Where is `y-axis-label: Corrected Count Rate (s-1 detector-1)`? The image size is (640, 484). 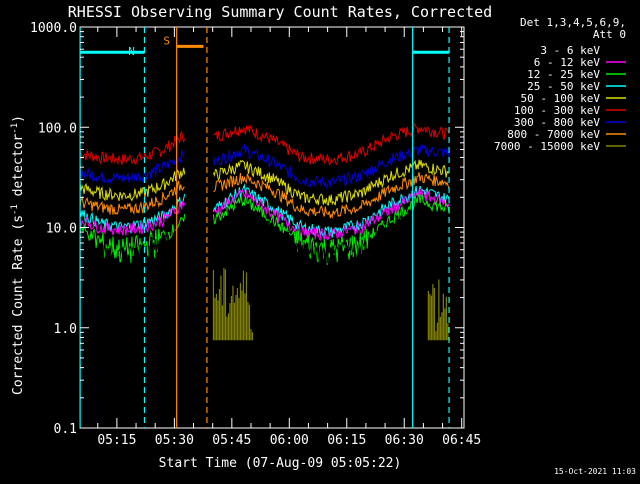
y-axis-label: Corrected Count Rate (s-1 detector-1) is located at coordinates (18, 255).